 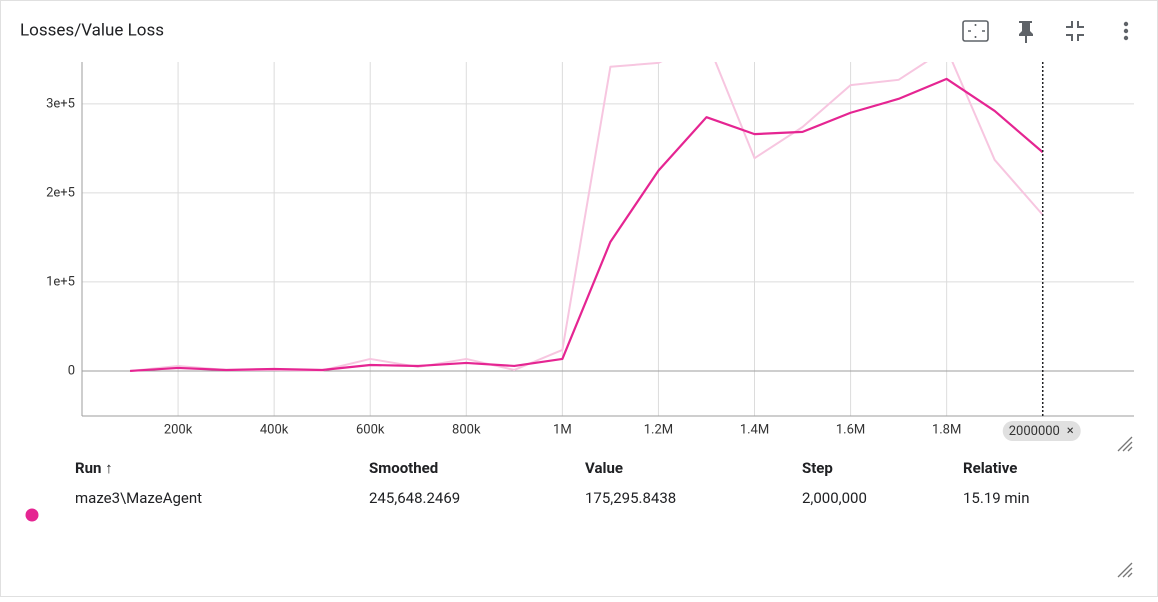 What do you see at coordinates (274, 429) in the screenshot?
I see `x-tick-label: 400k` at bounding box center [274, 429].